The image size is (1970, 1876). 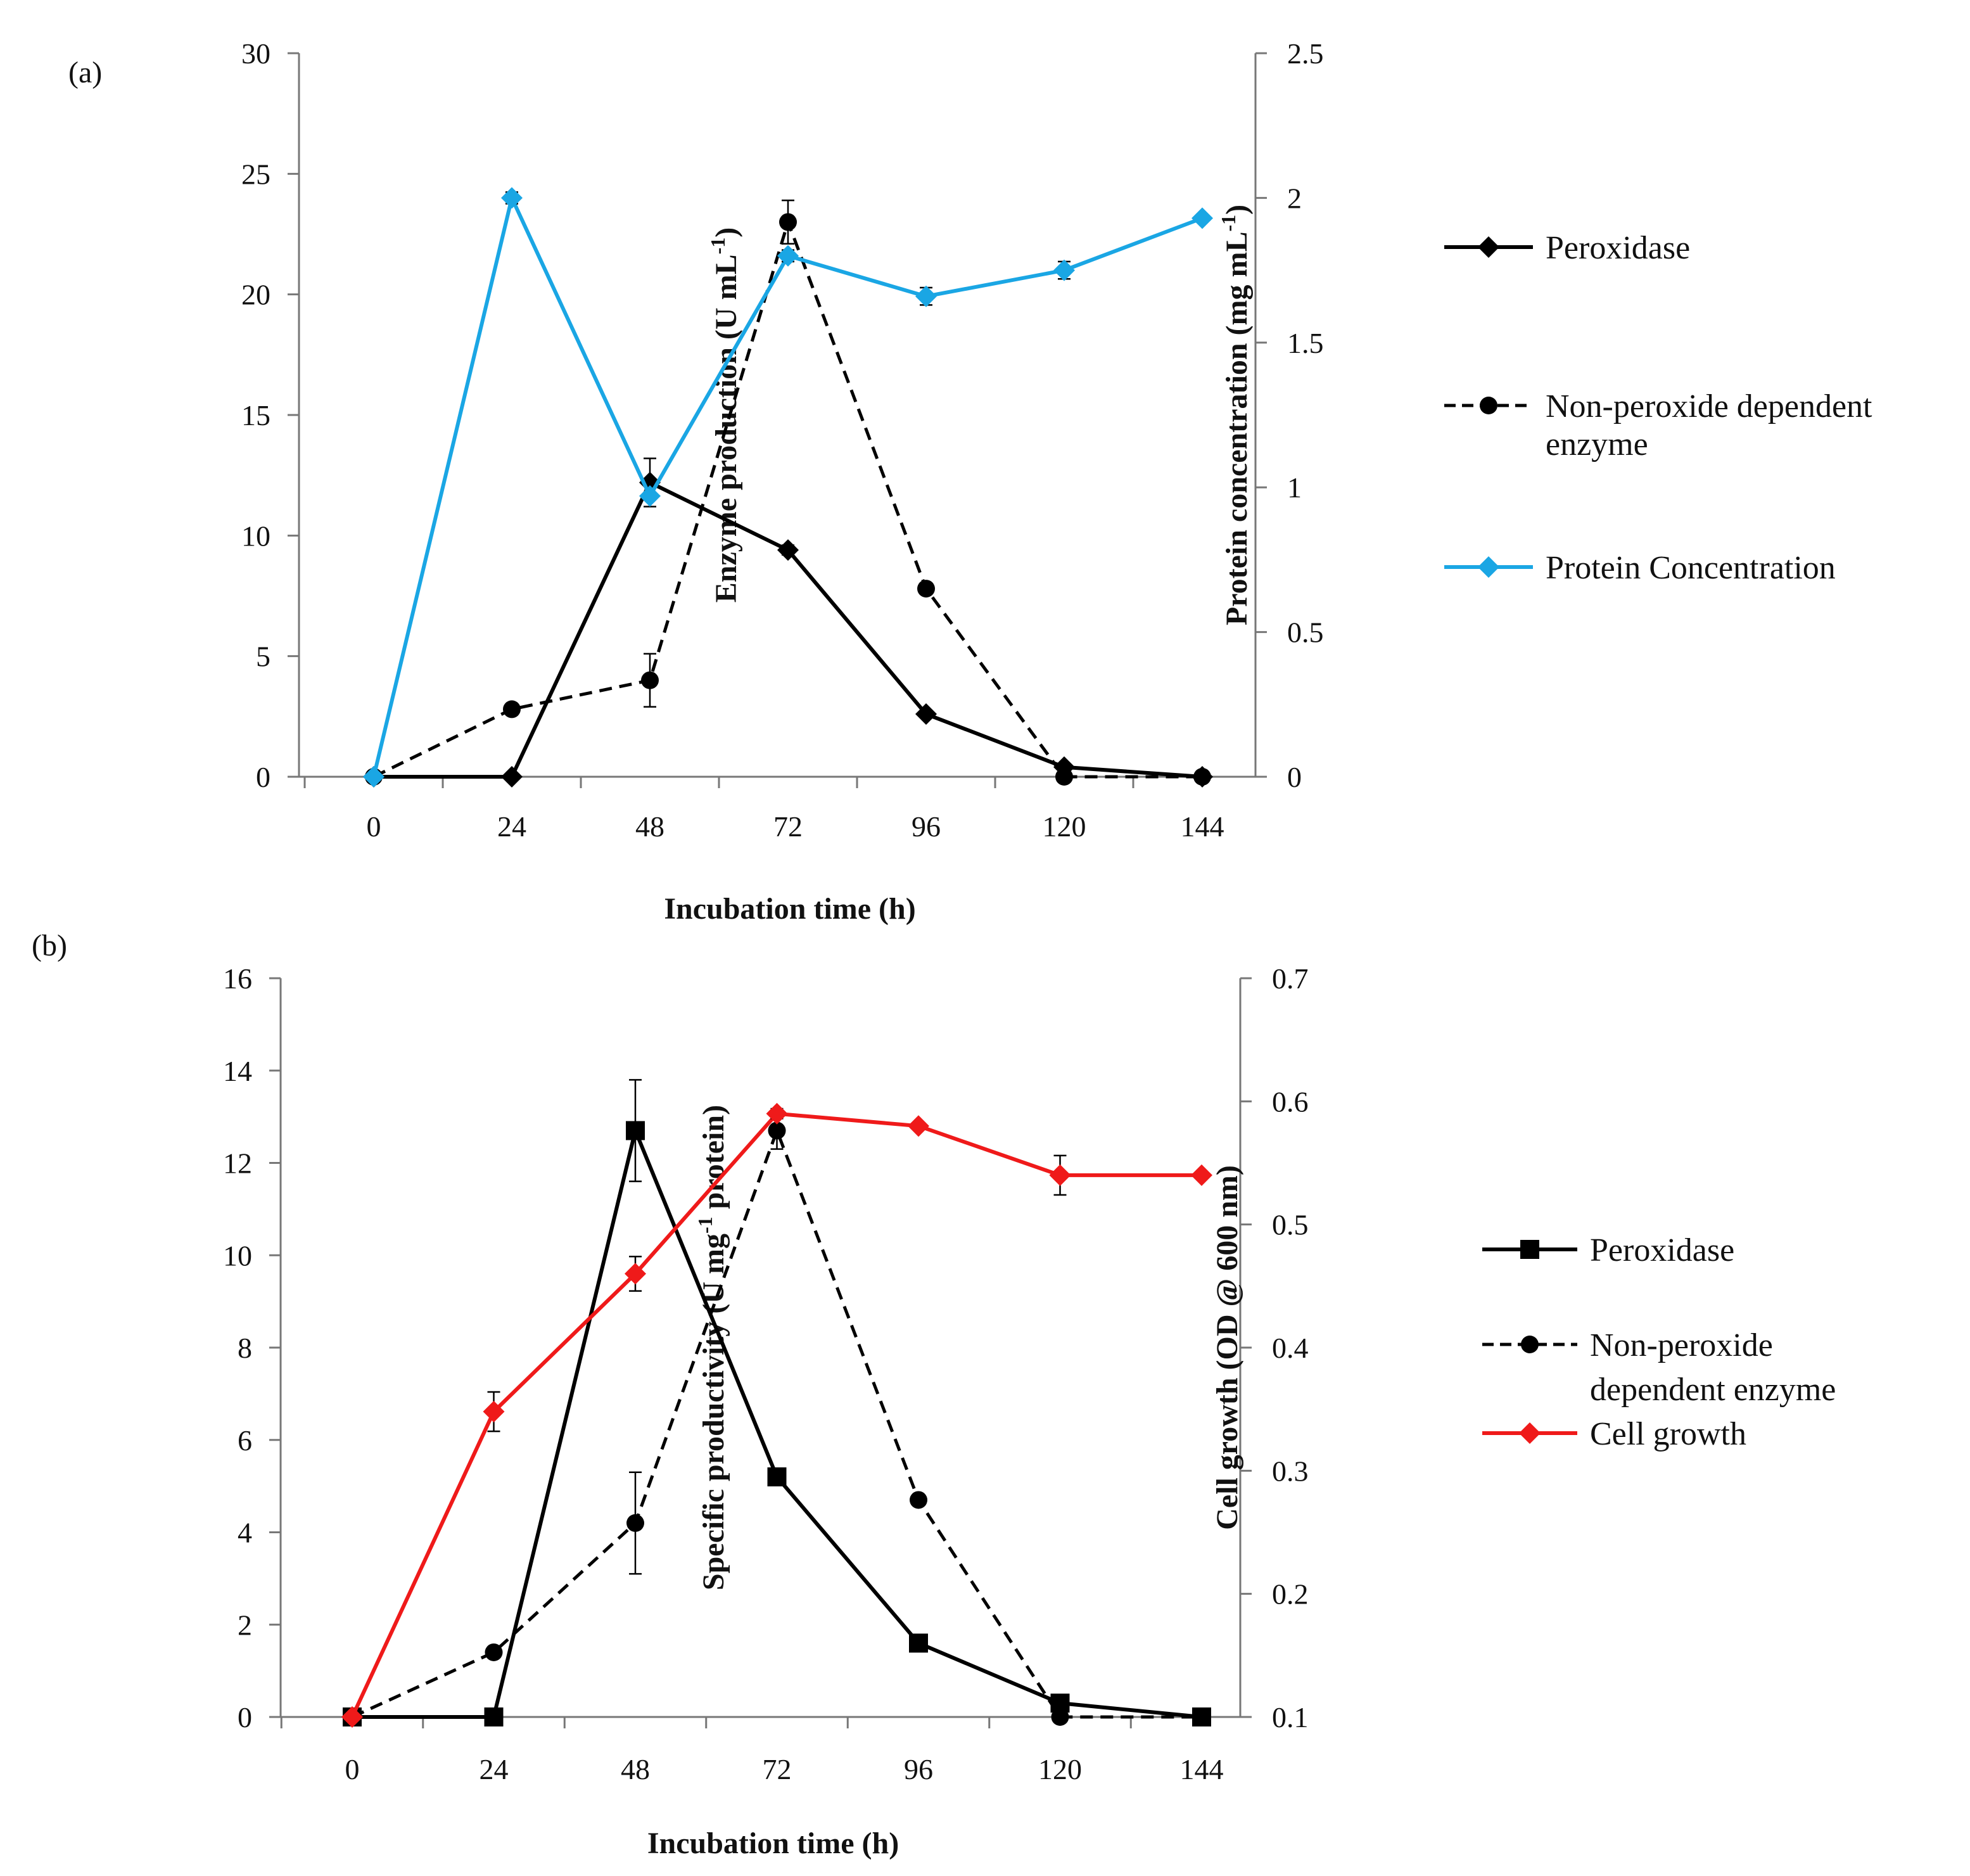 What do you see at coordinates (1713, 1390) in the screenshot?
I see `legend-label: dependent enzyme` at bounding box center [1713, 1390].